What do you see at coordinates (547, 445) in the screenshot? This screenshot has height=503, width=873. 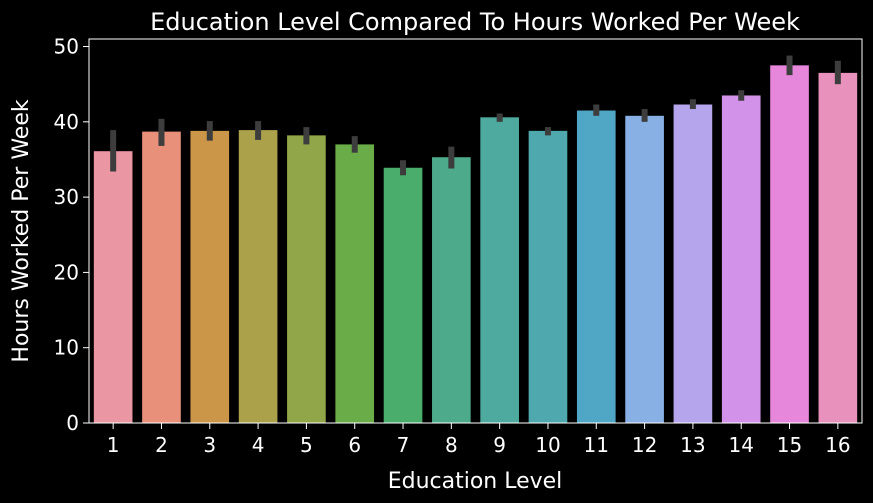 I see `x-tick-label: 10` at bounding box center [547, 445].